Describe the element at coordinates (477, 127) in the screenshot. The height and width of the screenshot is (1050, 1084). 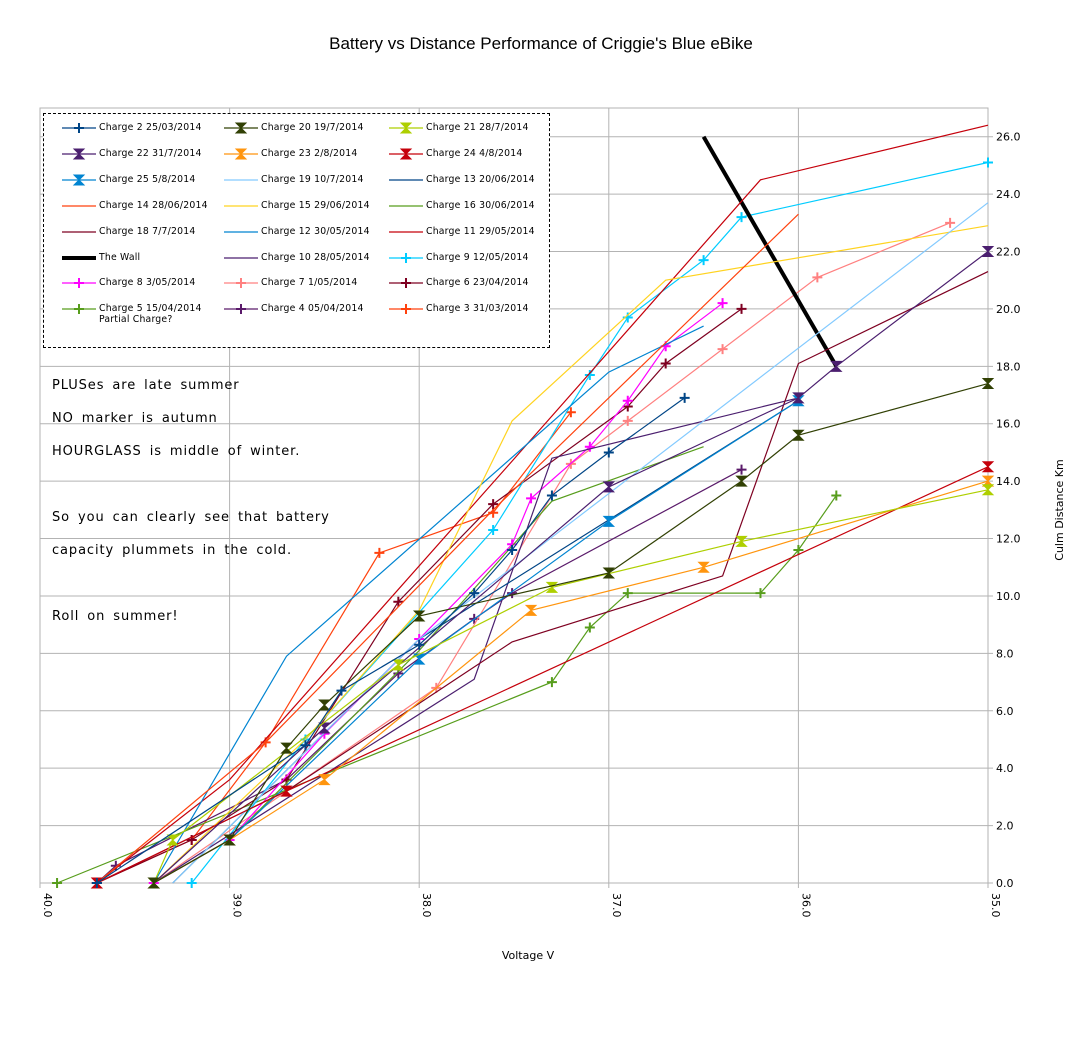
I see `legend-label: Charge 21 28/7/2014` at that location.